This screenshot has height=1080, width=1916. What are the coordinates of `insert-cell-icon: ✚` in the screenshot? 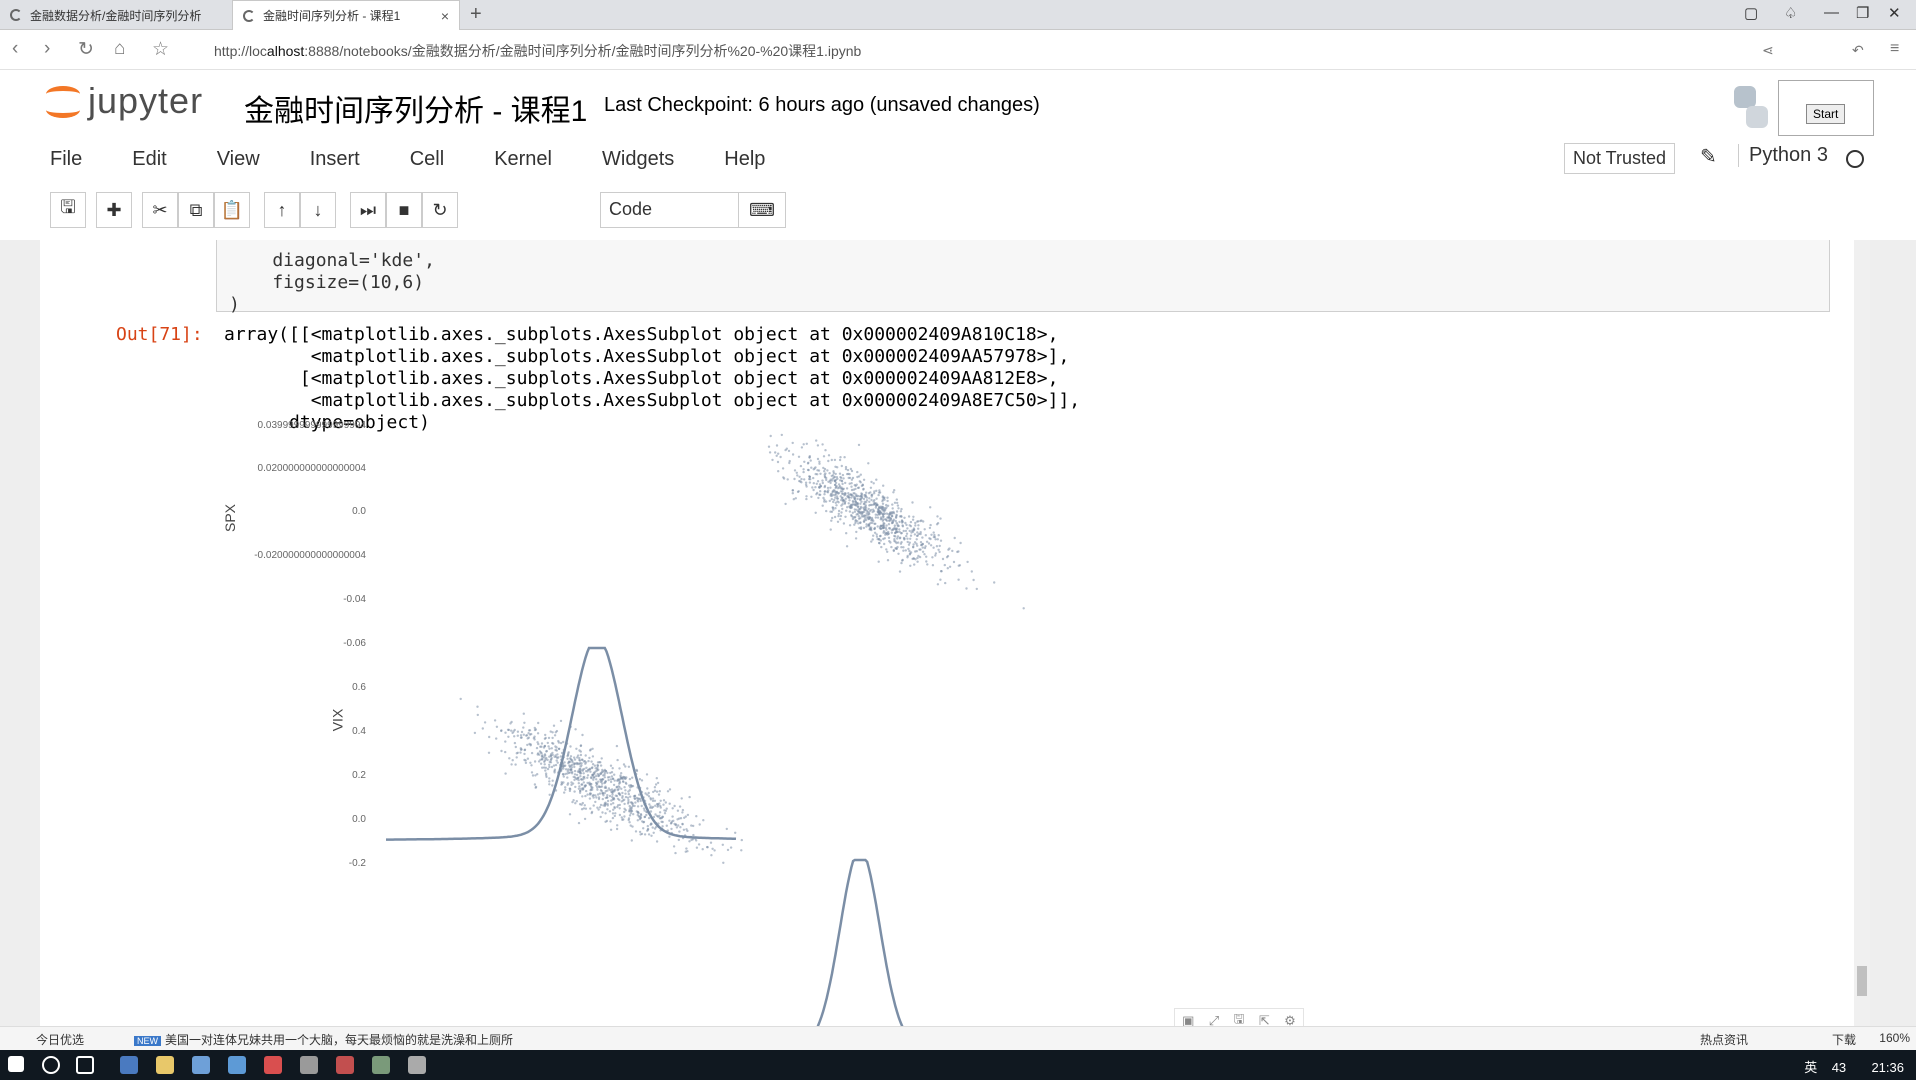 It's located at (114, 210).